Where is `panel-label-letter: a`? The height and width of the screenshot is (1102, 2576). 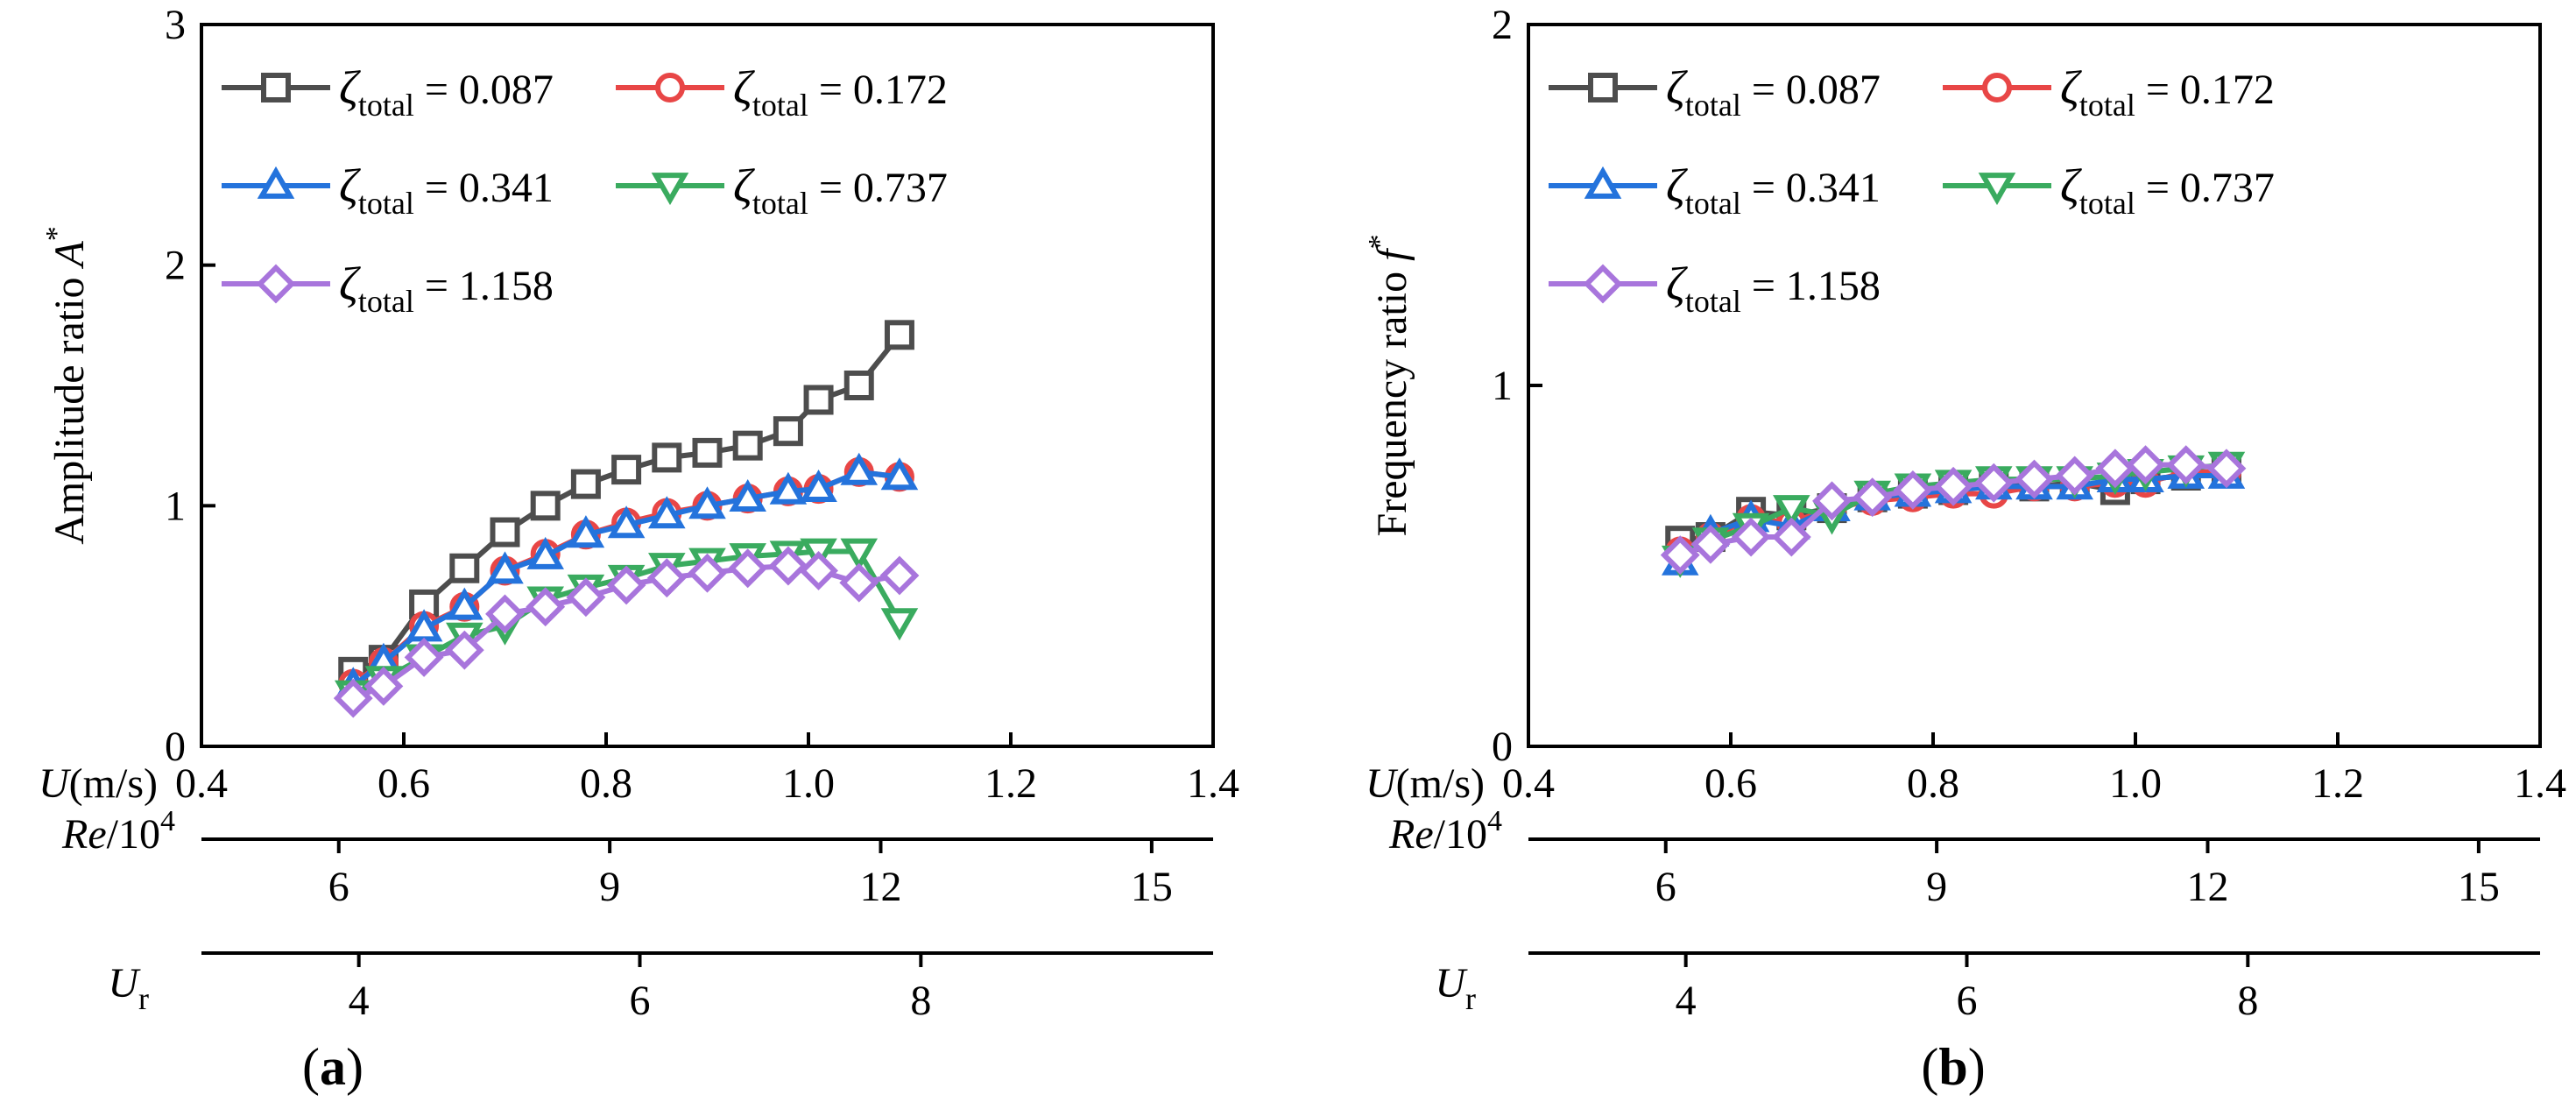 panel-label-letter: a is located at coordinates (333, 1067).